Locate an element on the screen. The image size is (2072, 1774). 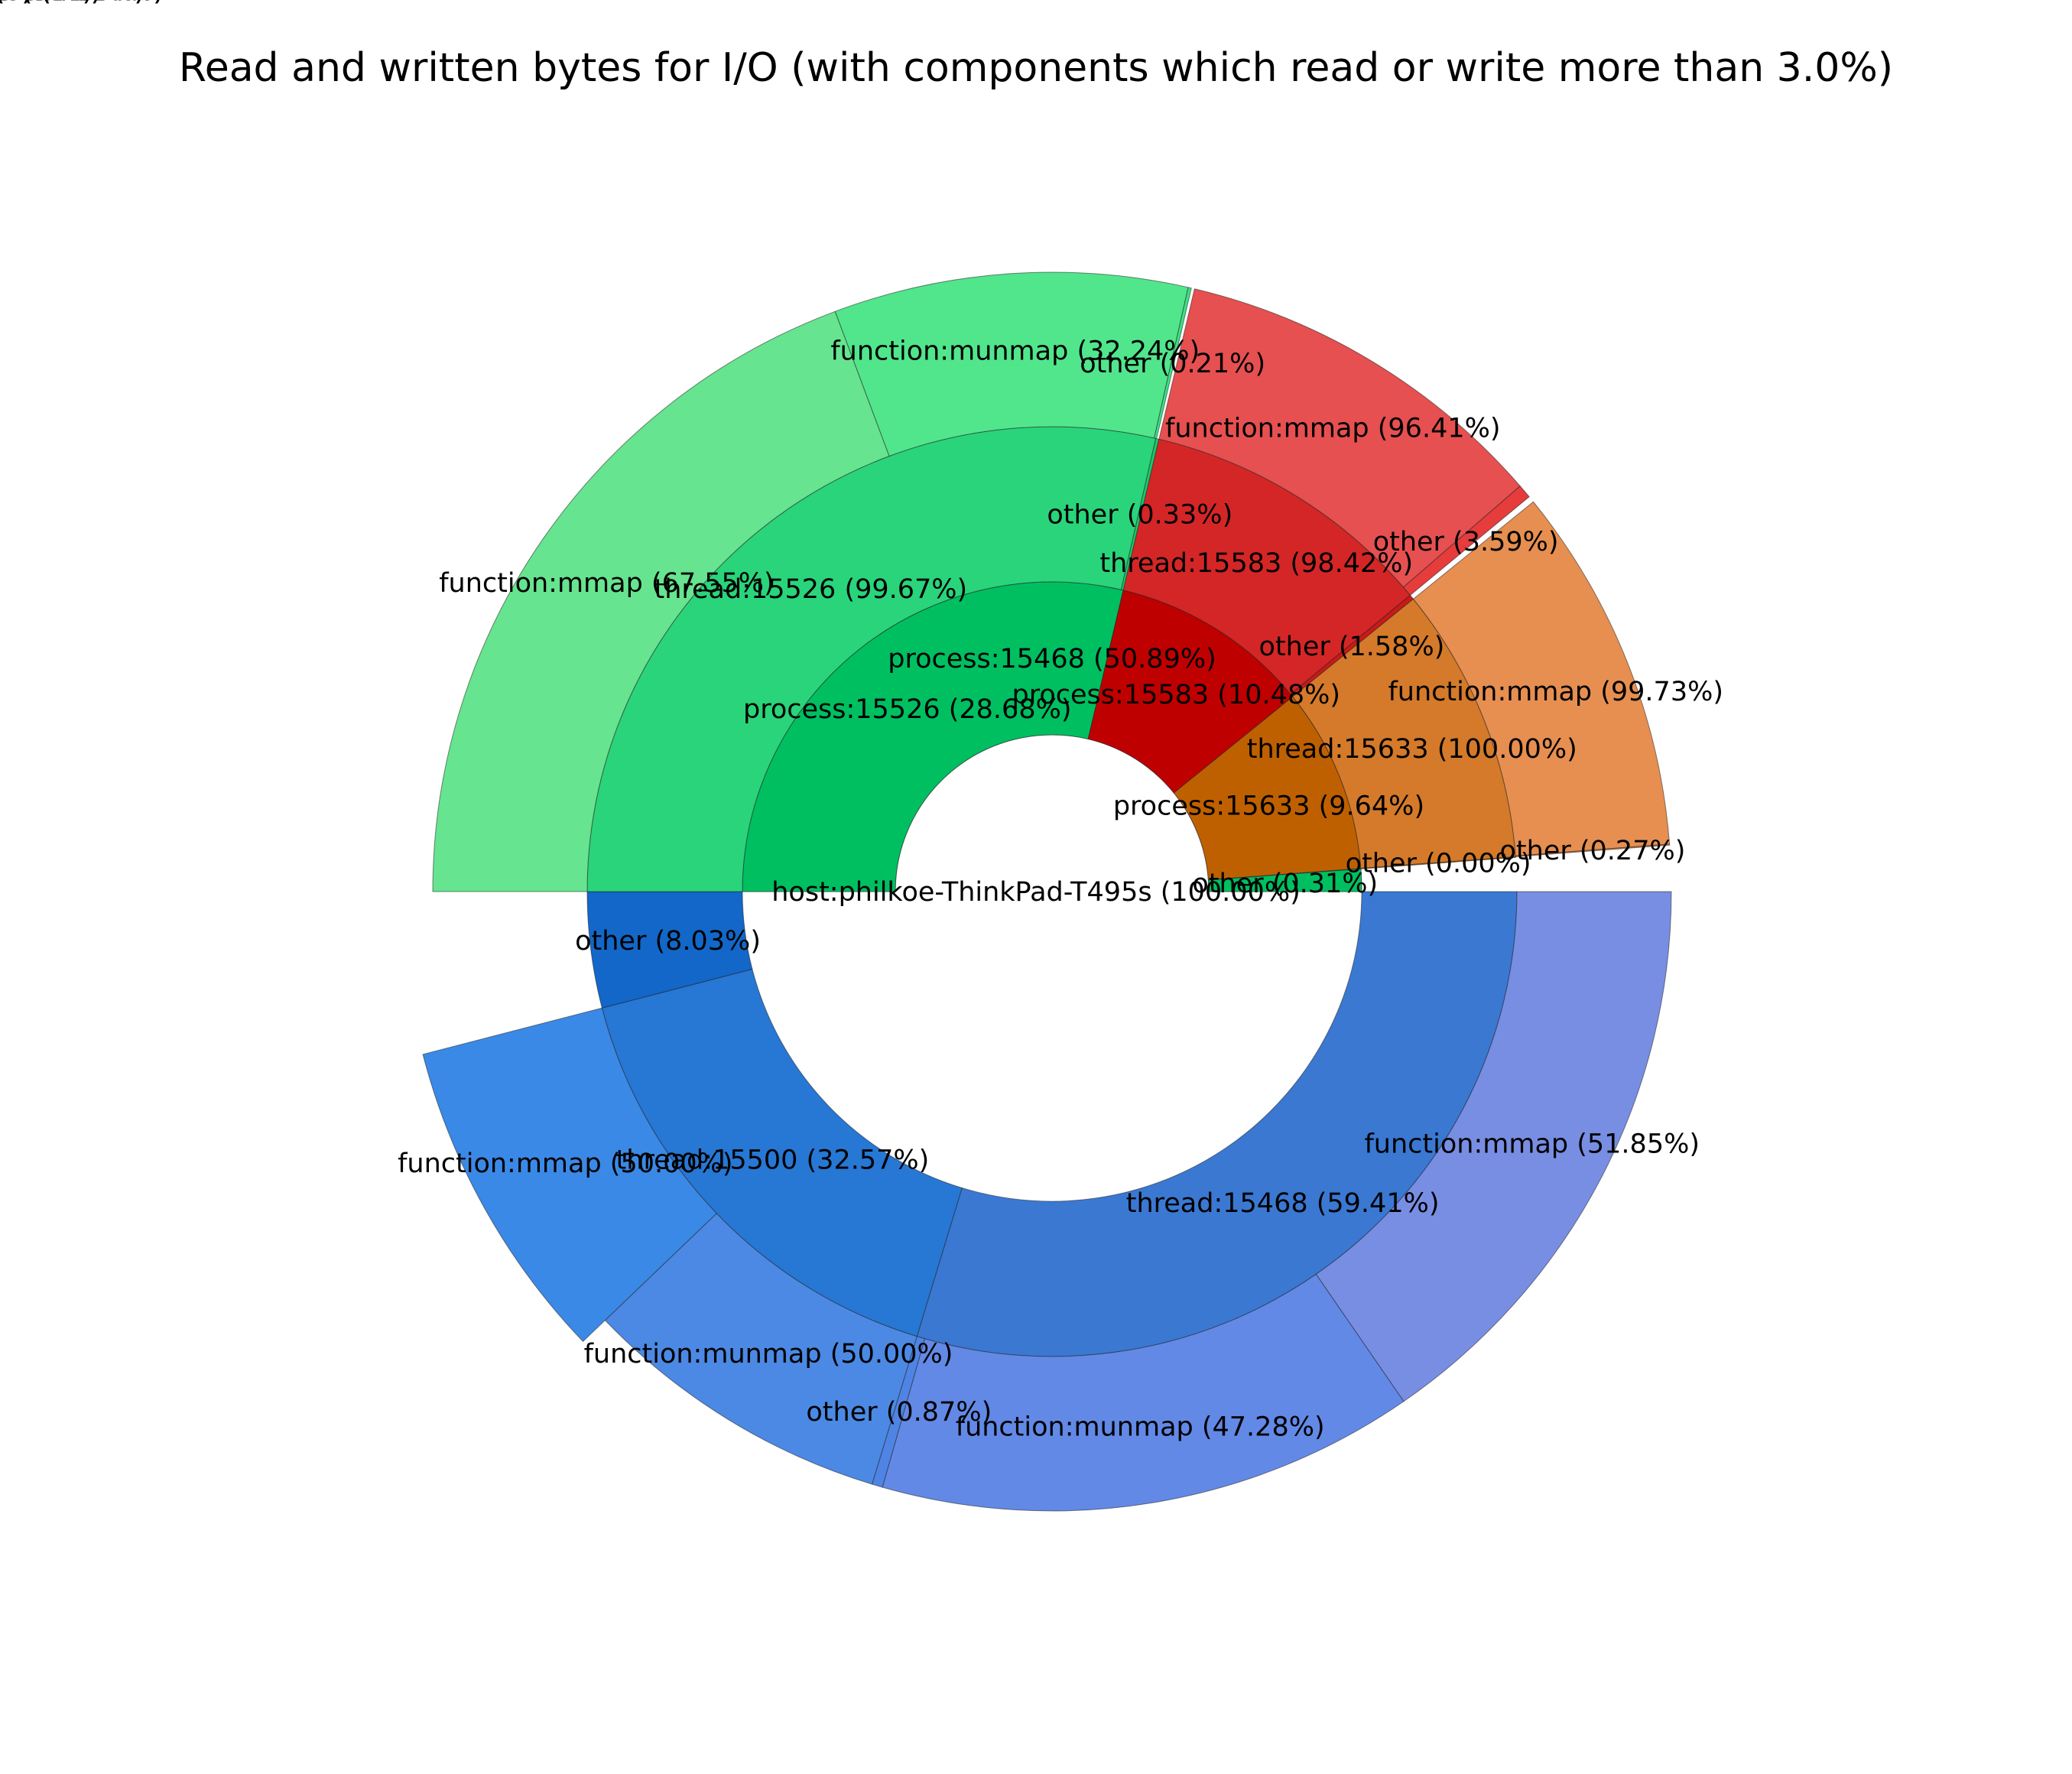
label-other-0-87: other (0.87%) is located at coordinates (899, 1412).